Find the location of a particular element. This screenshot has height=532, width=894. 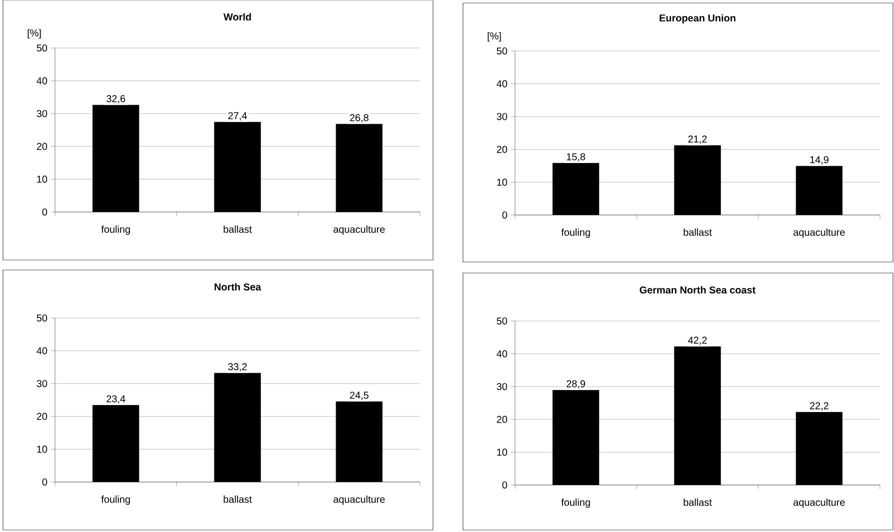

chart-title: German North Sea coast is located at coordinates (698, 290).